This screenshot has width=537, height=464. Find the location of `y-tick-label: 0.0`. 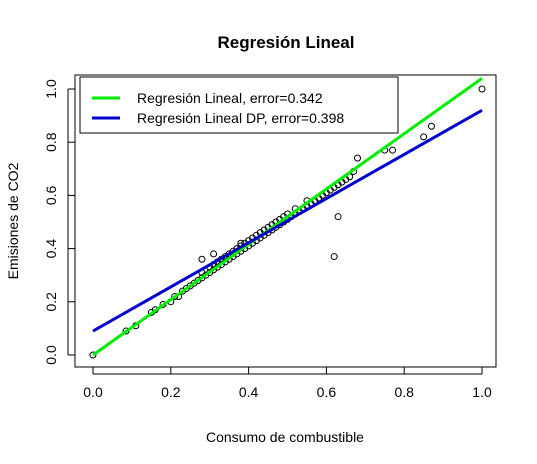

y-tick-label: 0.0 is located at coordinates (51, 355).